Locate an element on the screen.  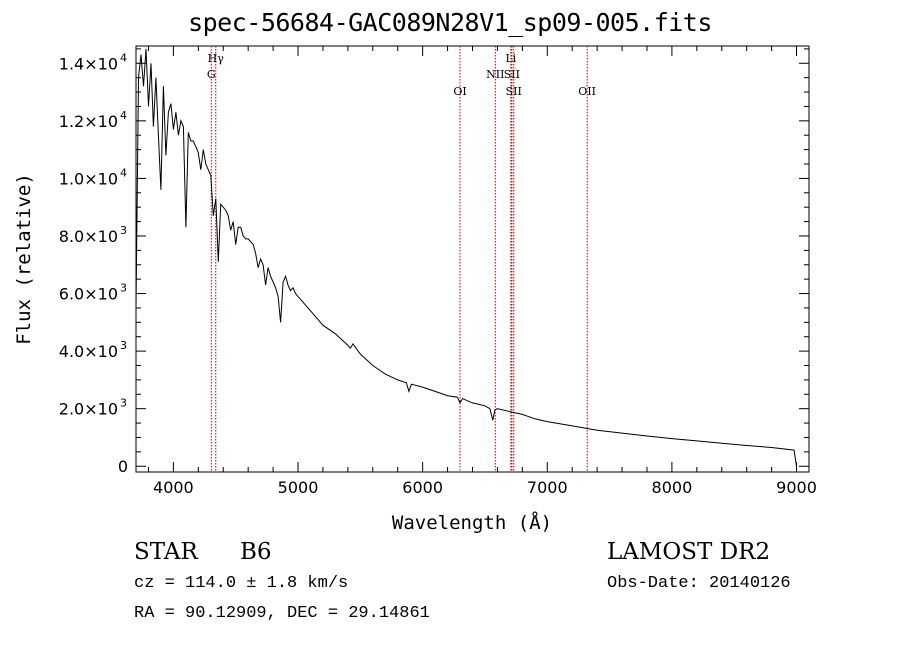
coordinates: RA = 90.12909, DEC = 29.14861 is located at coordinates (282, 613).